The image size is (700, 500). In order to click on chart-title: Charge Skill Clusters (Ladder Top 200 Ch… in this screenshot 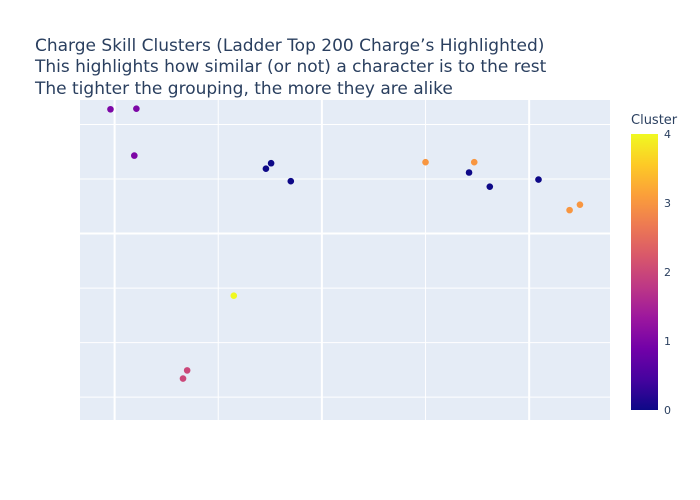, I will do `click(290, 67)`.